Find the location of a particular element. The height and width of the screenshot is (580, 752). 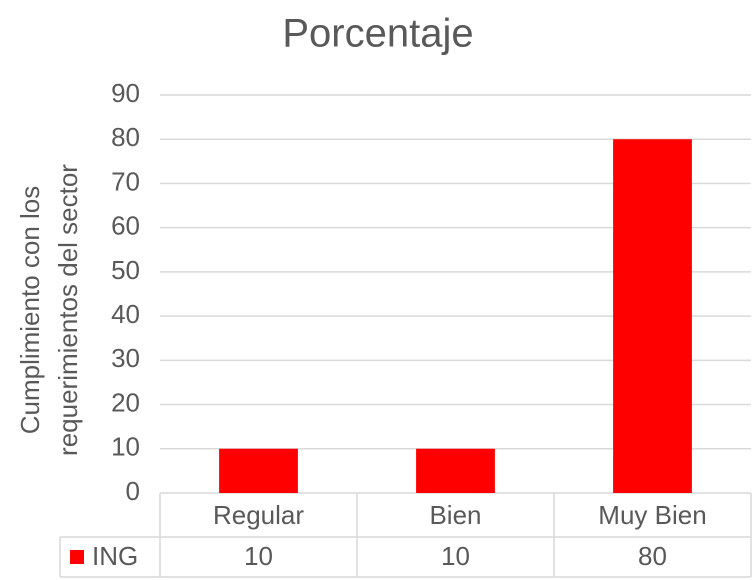

x-tick-label: Bien is located at coordinates (455, 515).